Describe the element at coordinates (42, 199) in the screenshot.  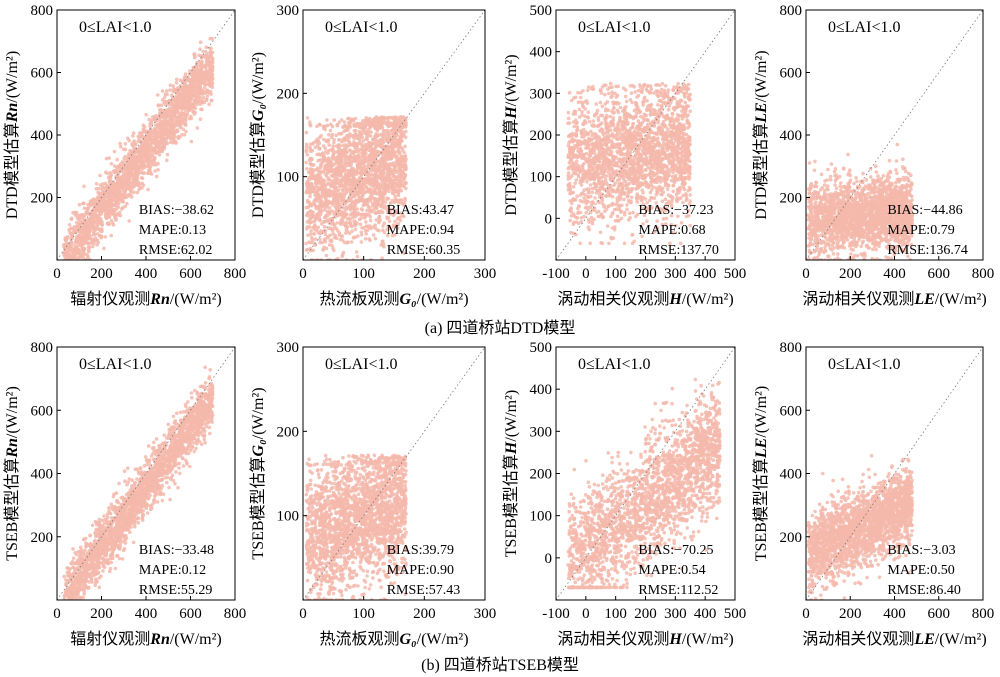
I see `y-tick-label: 200` at that location.